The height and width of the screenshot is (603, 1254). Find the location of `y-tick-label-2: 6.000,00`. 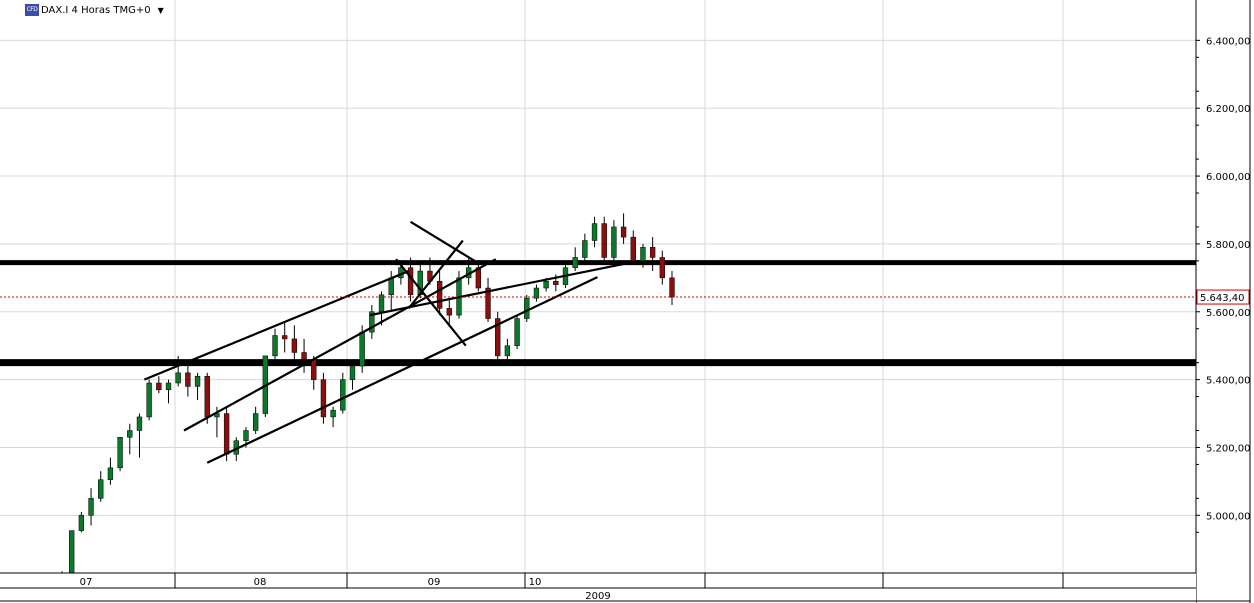

y-tick-label-2: 6.000,00 is located at coordinates (1228, 177).